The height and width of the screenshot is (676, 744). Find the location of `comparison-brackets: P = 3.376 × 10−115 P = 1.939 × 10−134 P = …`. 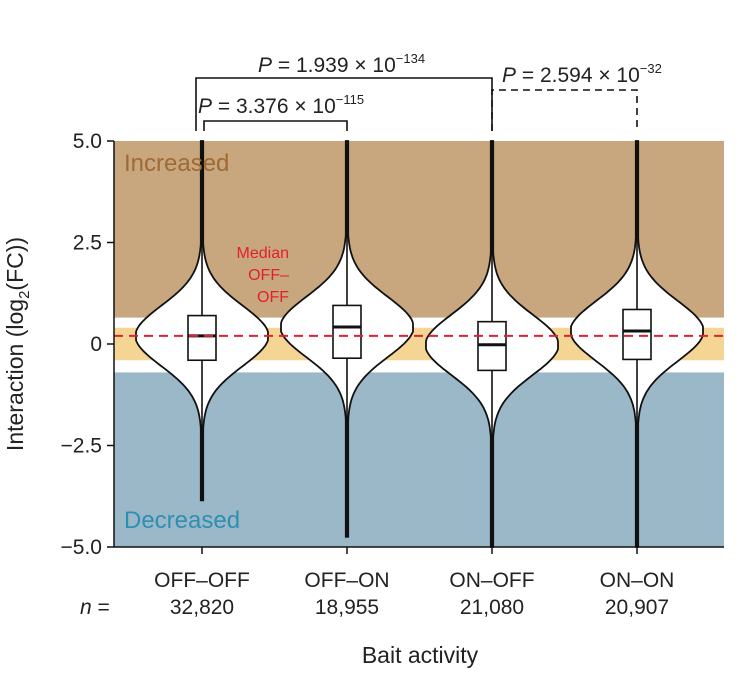

comparison-brackets: P = 3.376 × 10−115 P = 1.939 × 10−134 P = … is located at coordinates (428, 91).